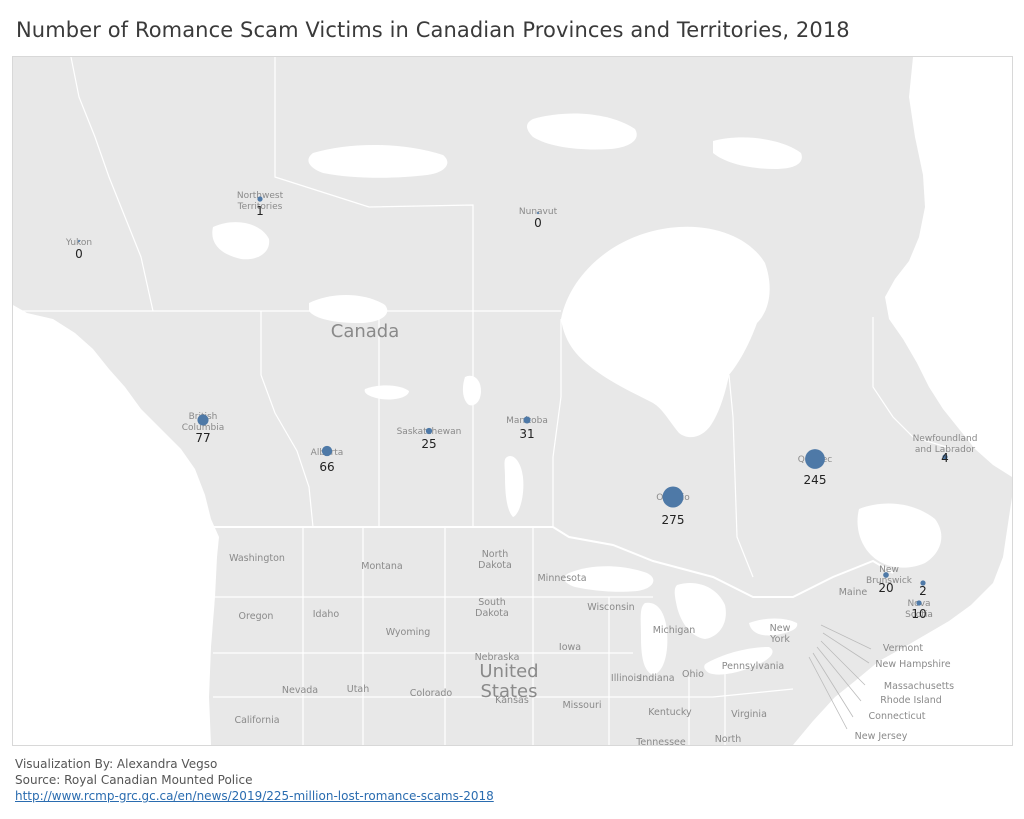  What do you see at coordinates (693, 674) in the screenshot?
I see `state-label: Ohio` at bounding box center [693, 674].